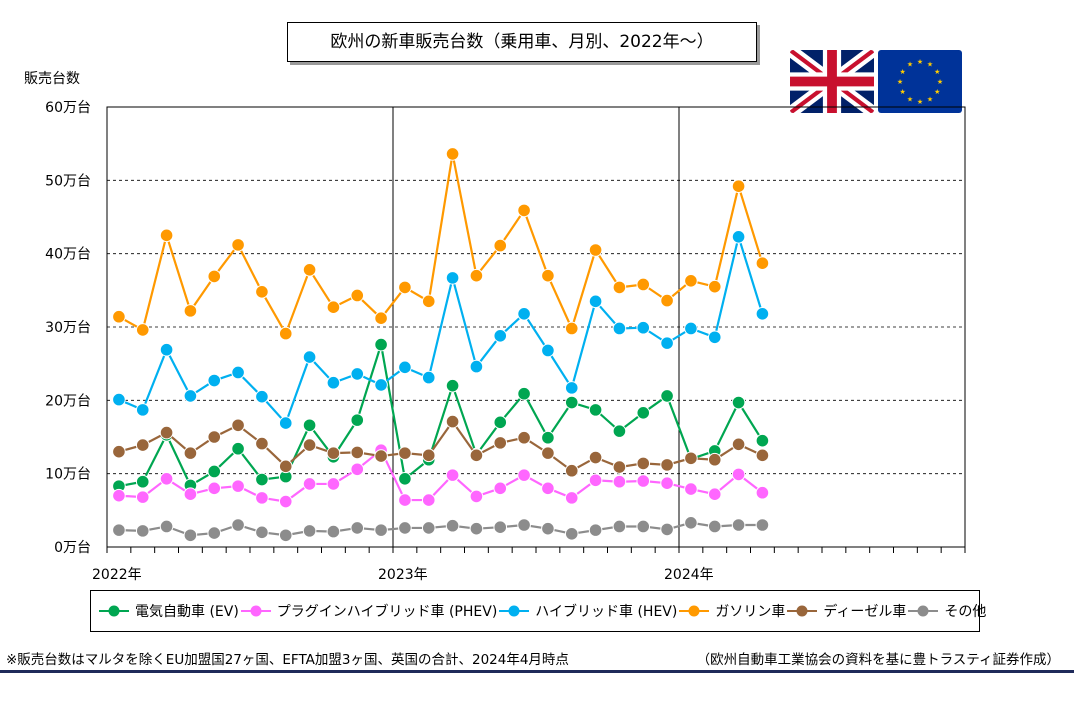 This screenshot has width=1074, height=707. Describe the element at coordinates (387, 612) in the screenshot. I see `legend-label: プラグインハイブリッド車 (PHEV)` at that location.